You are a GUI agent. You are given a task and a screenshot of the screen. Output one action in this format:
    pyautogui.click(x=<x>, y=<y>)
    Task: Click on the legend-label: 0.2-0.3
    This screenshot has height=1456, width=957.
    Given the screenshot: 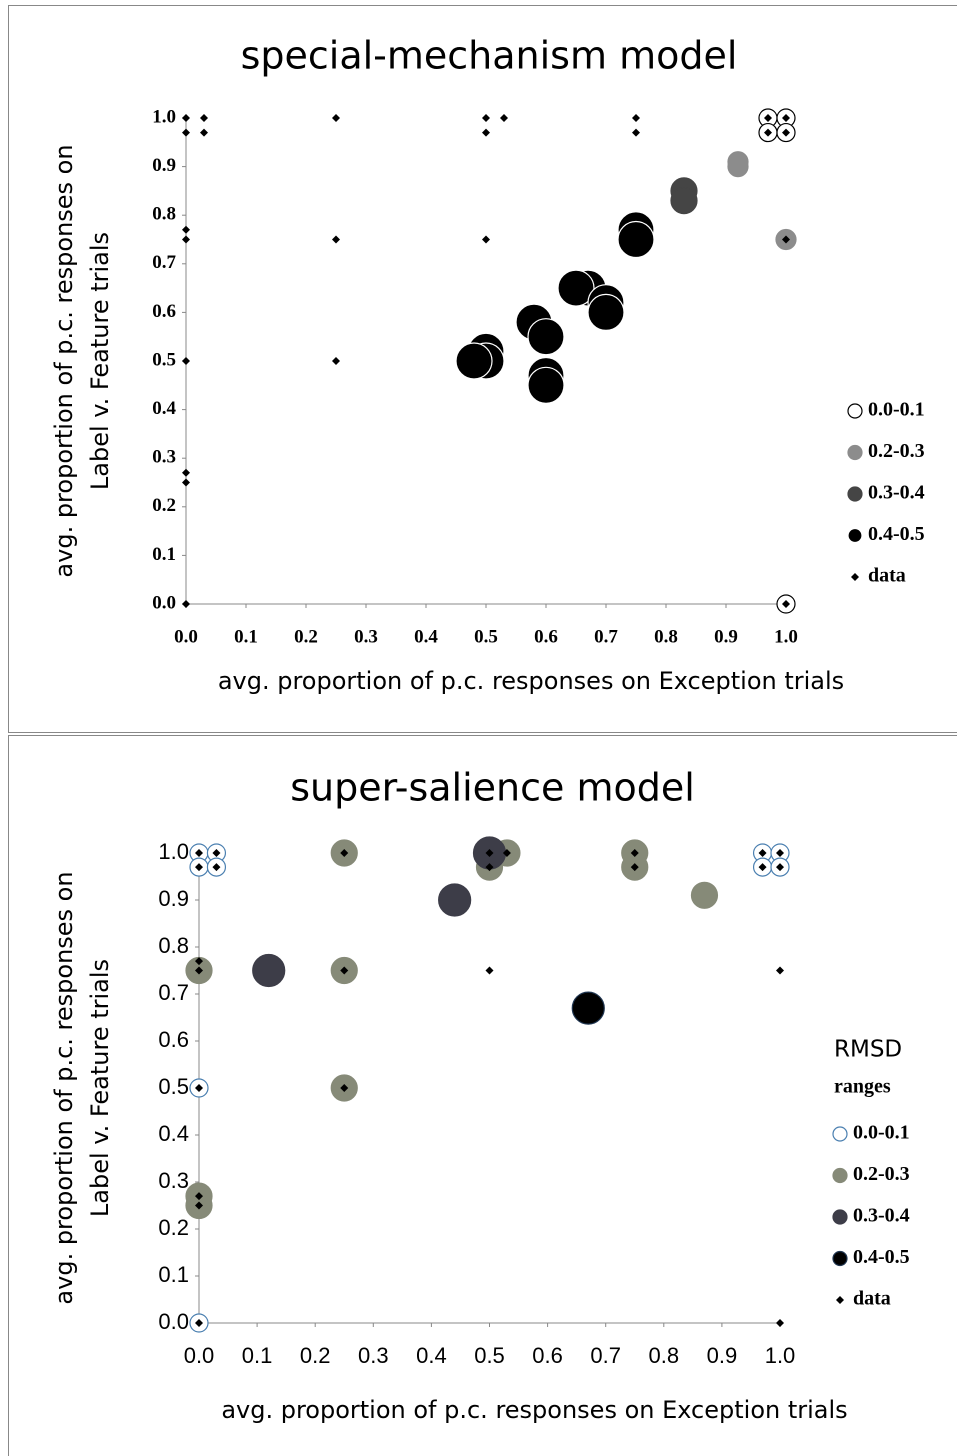 What is the action you would take?
    pyautogui.click(x=896, y=451)
    